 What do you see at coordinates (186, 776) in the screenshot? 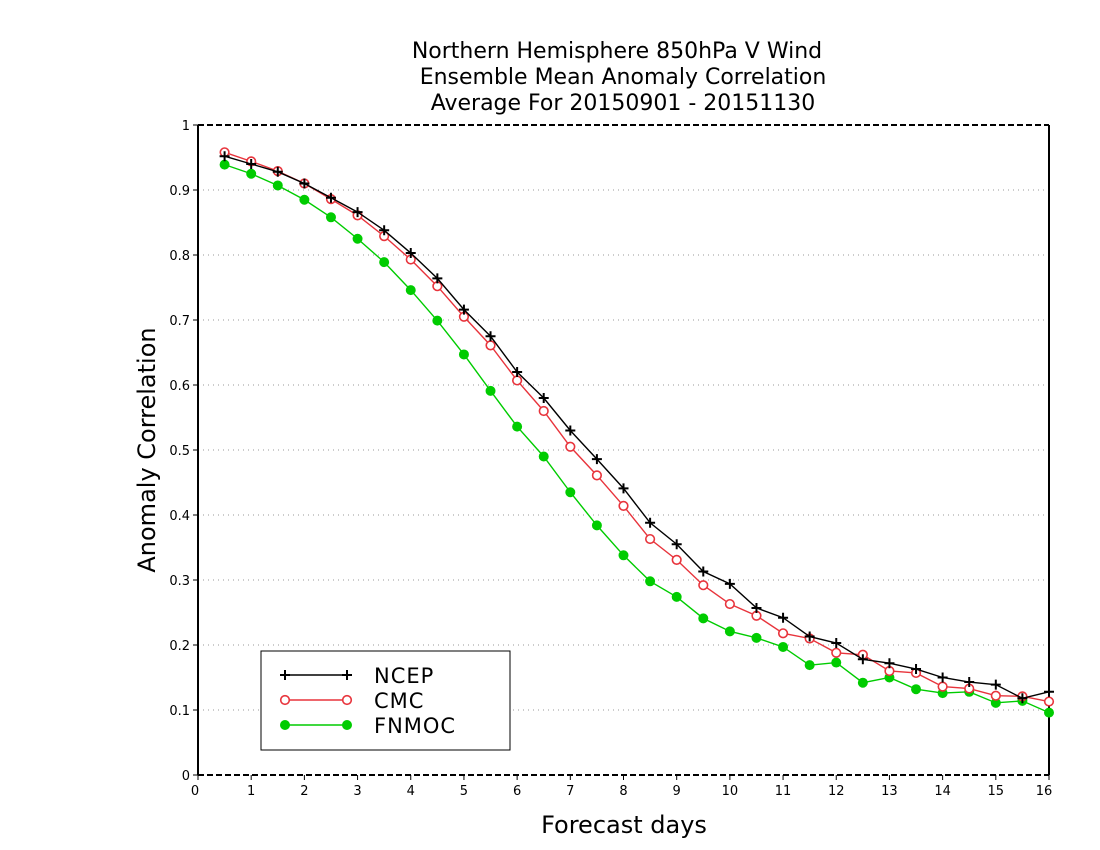
I see `y-tick-label: 0` at bounding box center [186, 776].